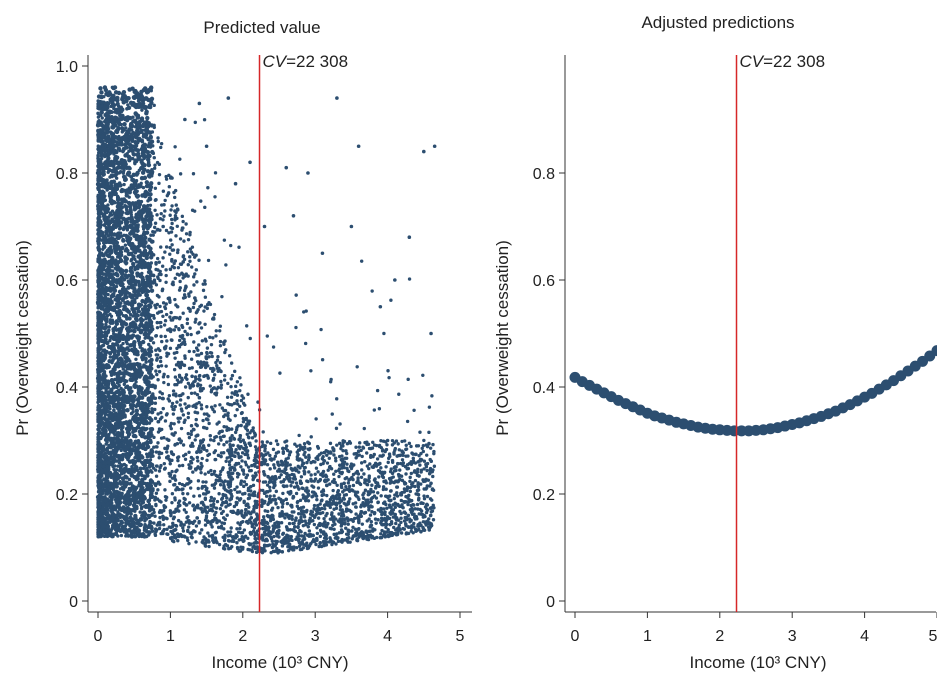 This screenshot has width=937, height=679. I want to click on x-tick-label: 0, so click(98, 636).